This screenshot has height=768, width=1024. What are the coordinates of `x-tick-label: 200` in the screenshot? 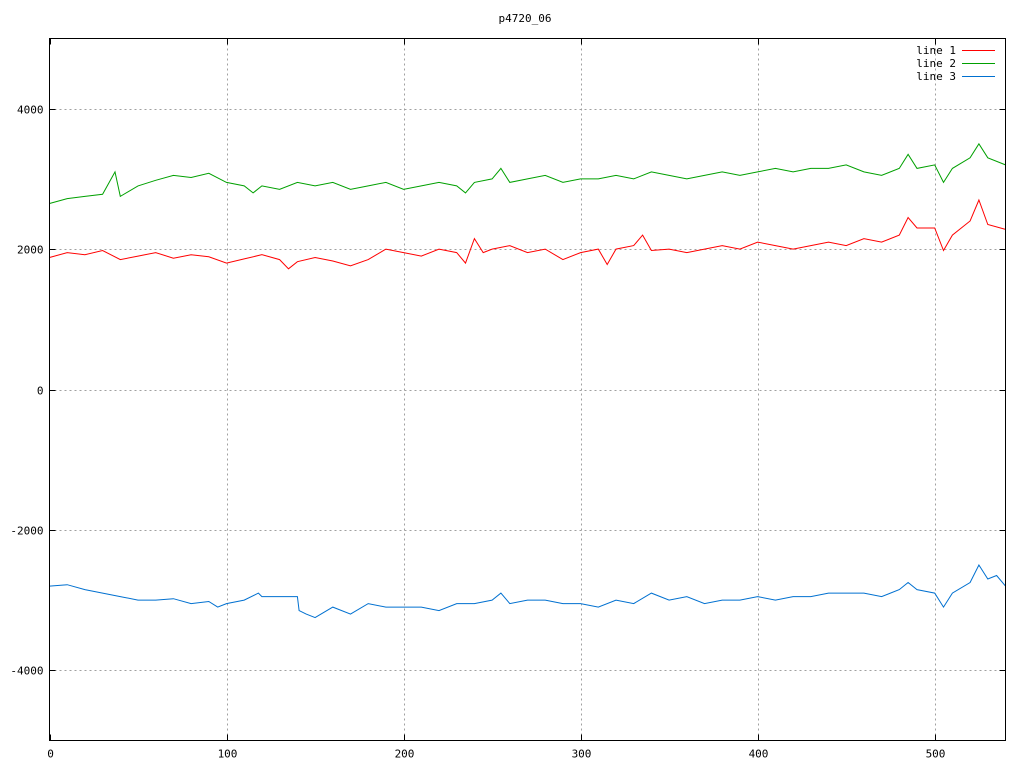 It's located at (405, 754).